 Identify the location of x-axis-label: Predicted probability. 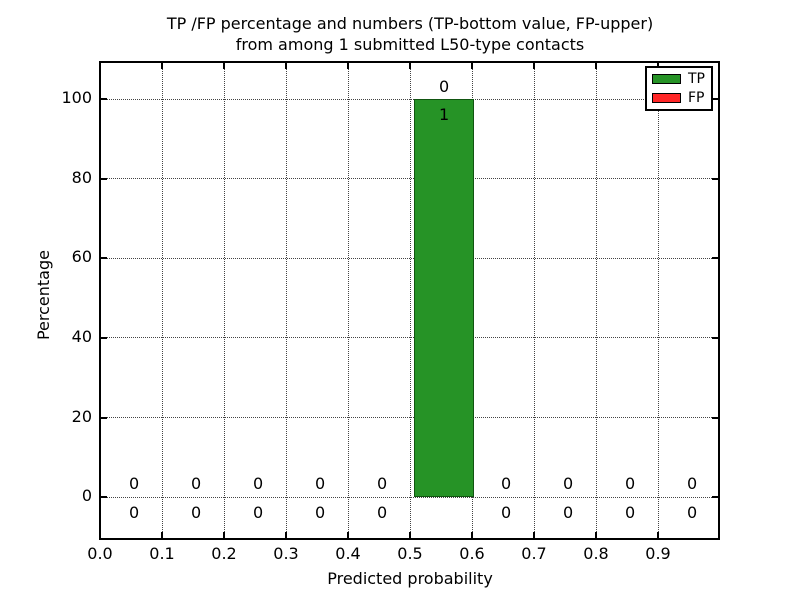
(410, 578).